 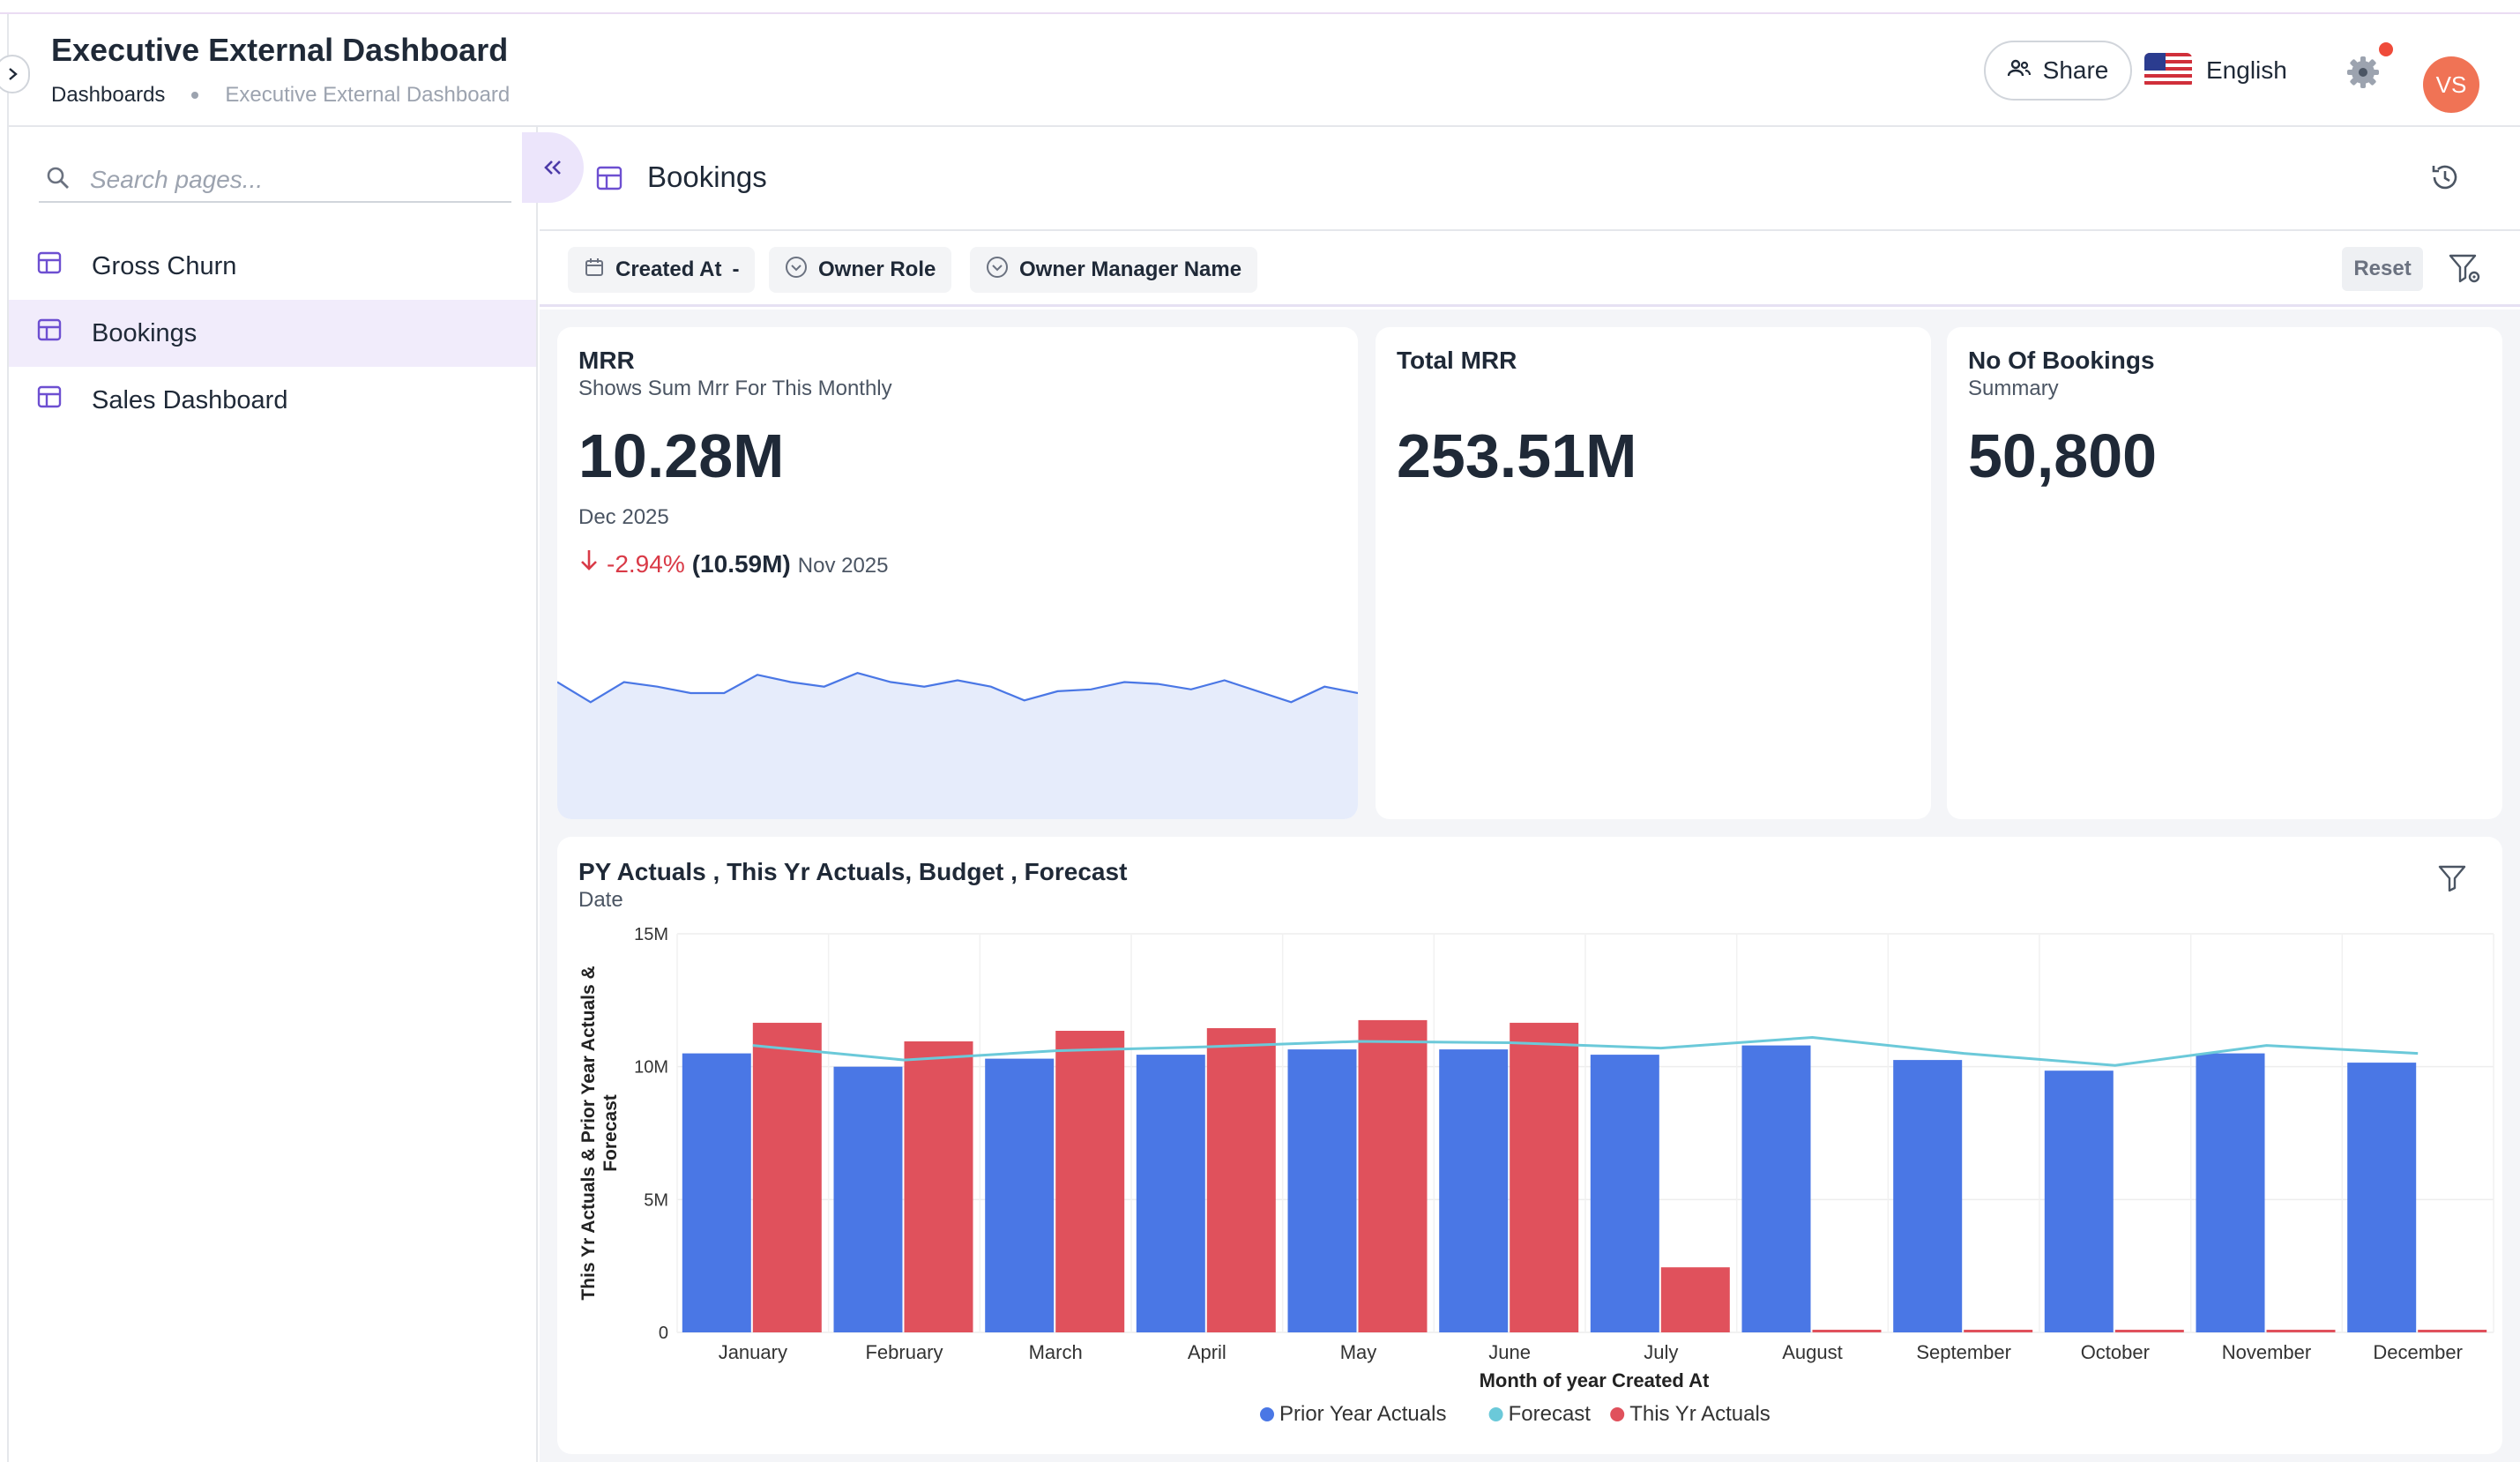 I want to click on kpi-value: 253.51M, so click(x=1517, y=455).